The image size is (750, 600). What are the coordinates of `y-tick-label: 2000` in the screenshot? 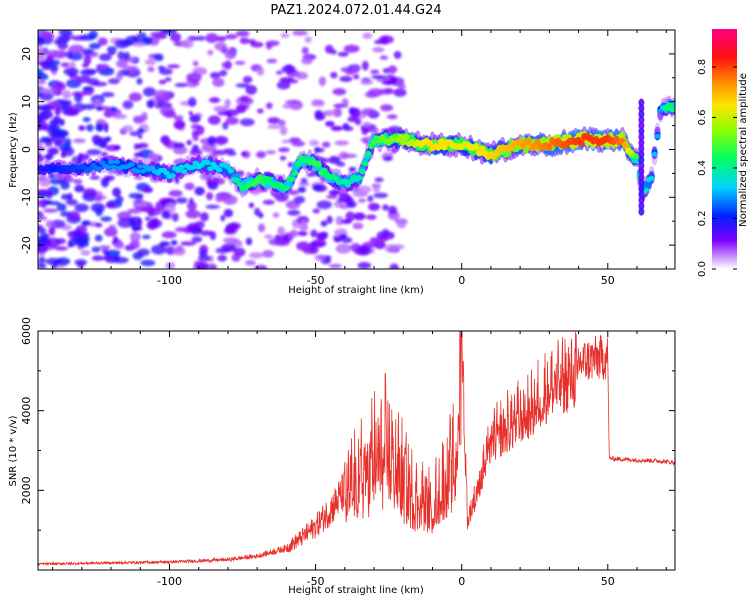 It's located at (26, 490).